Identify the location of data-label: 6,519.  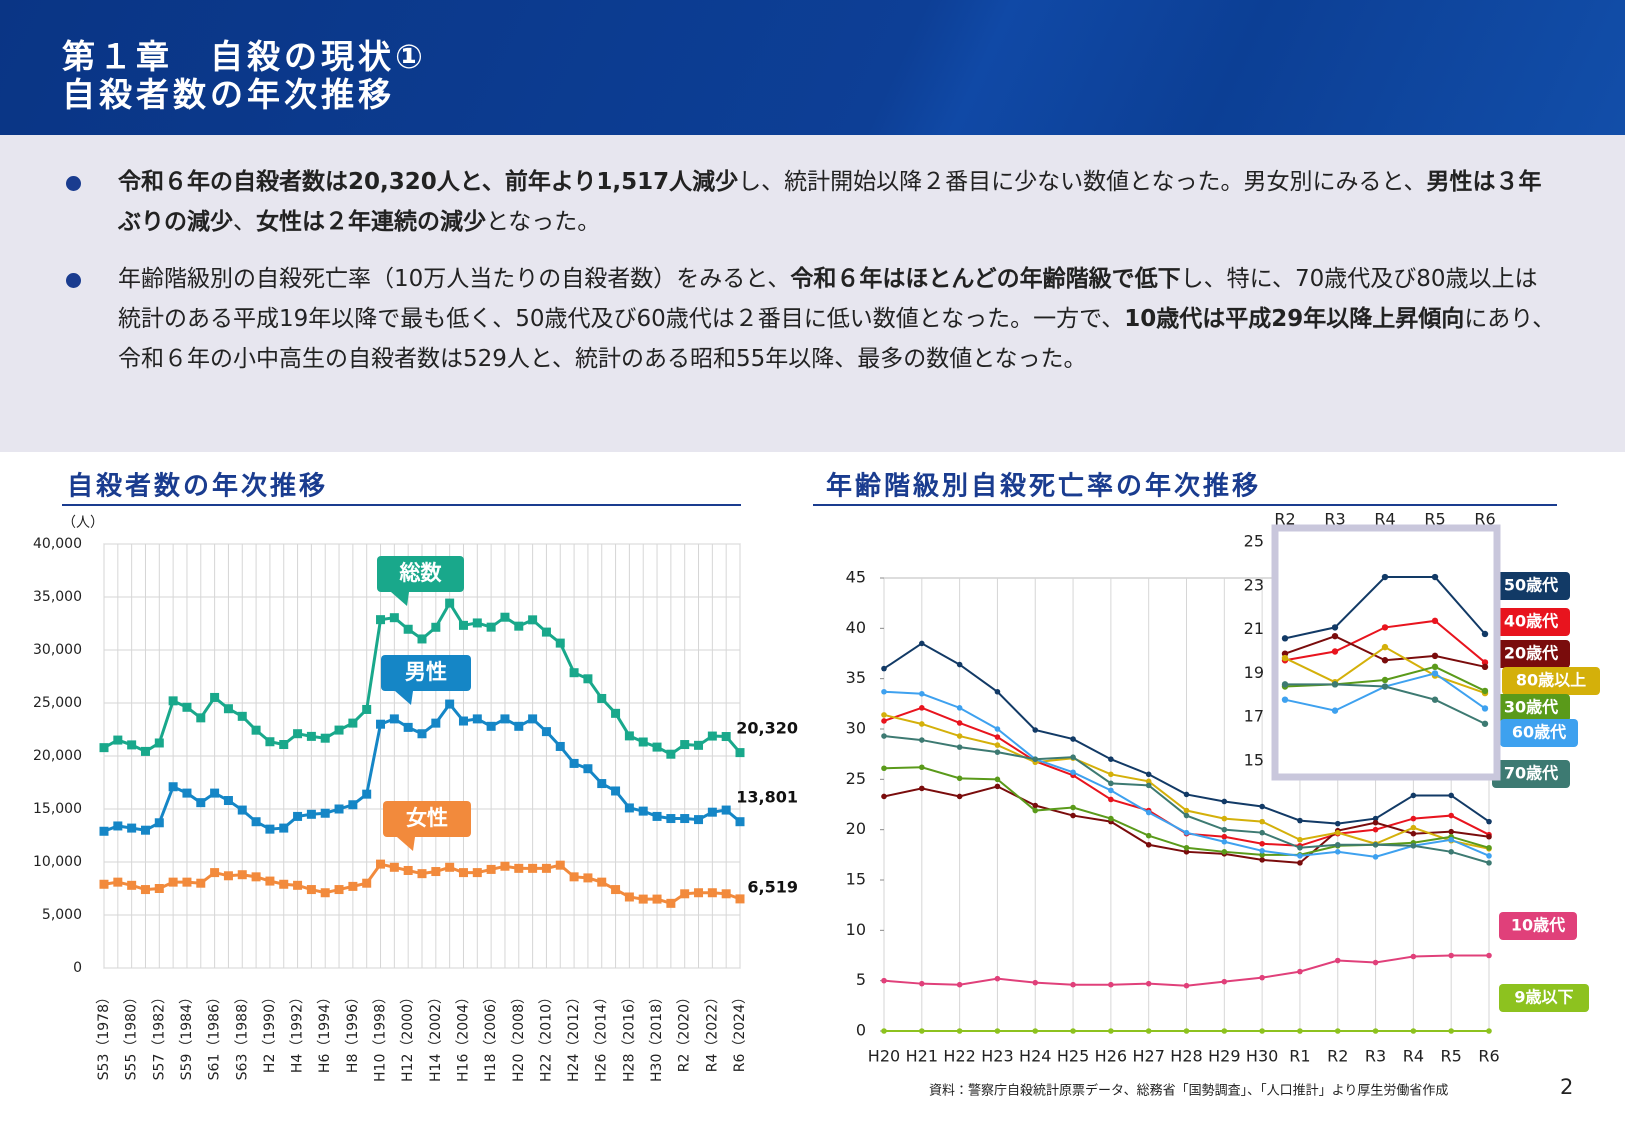
(772, 887).